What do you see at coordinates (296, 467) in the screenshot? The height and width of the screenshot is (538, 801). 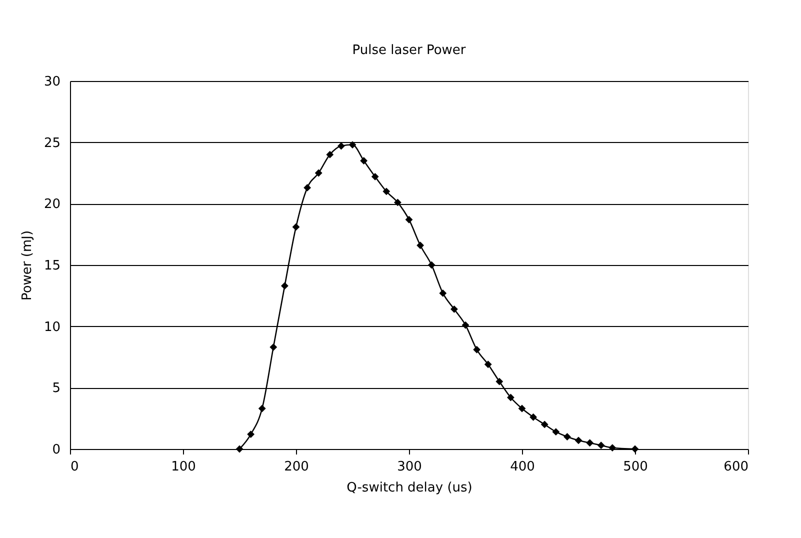 I see `x-tick-label: 200` at bounding box center [296, 467].